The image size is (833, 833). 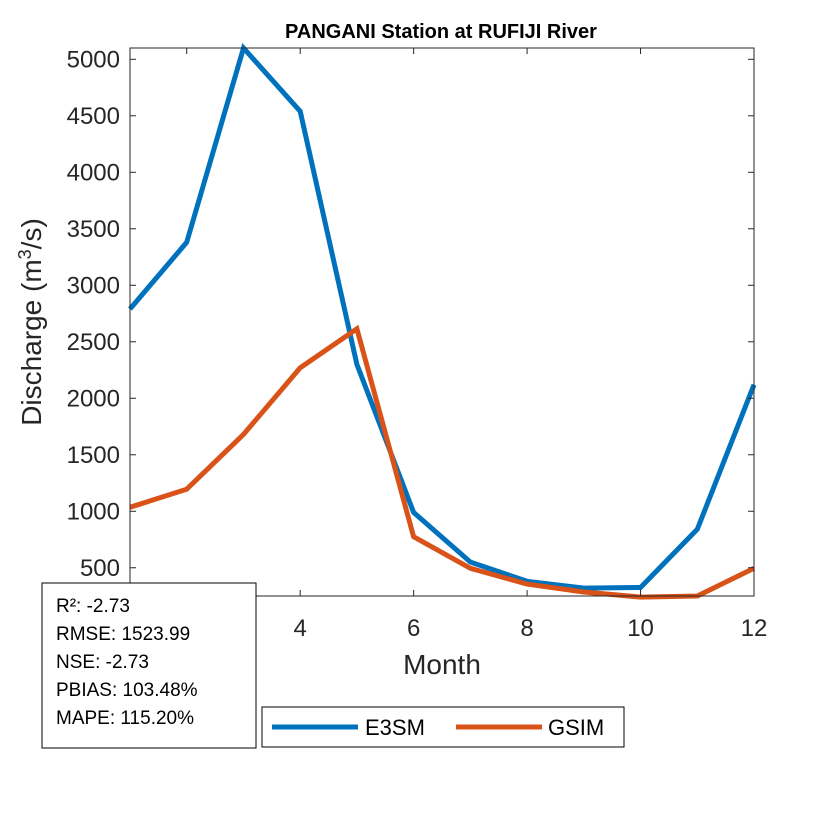 What do you see at coordinates (413, 628) in the screenshot?
I see `x-tick-label: 6` at bounding box center [413, 628].